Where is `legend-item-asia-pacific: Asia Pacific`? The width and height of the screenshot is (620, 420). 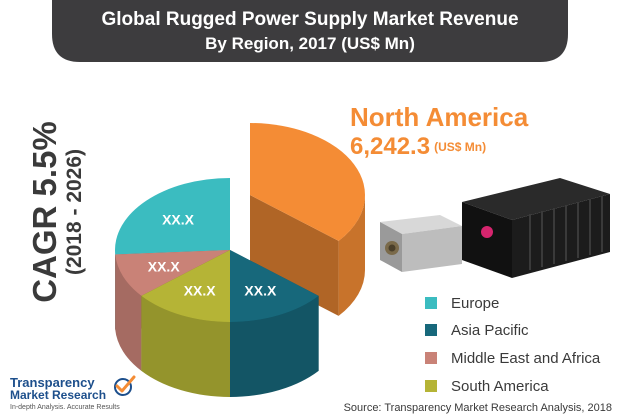
legend-item-asia-pacific: Asia Pacific is located at coordinates (477, 330).